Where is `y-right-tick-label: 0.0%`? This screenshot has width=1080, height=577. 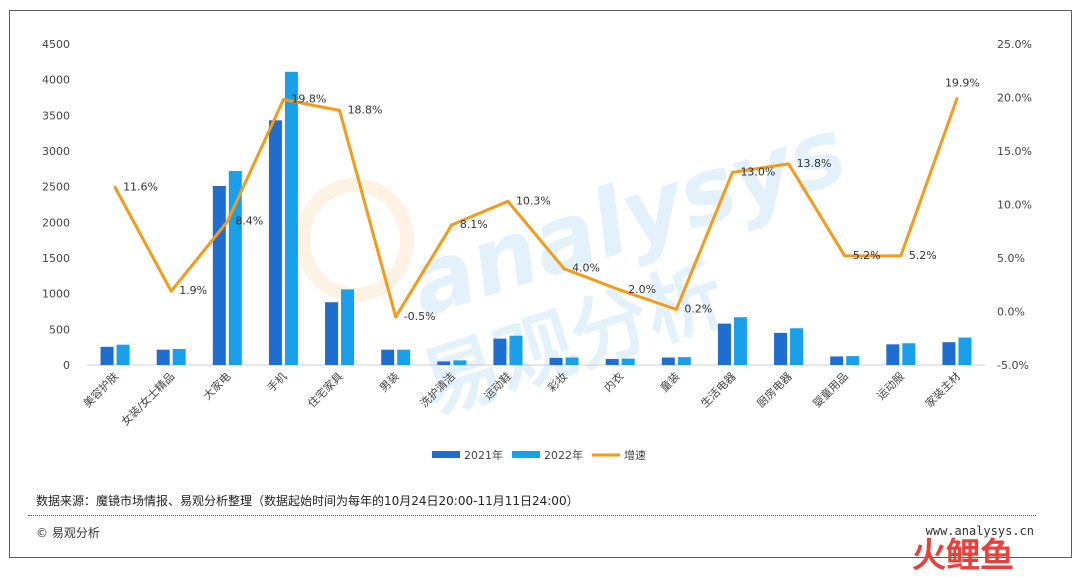
y-right-tick-label: 0.0% is located at coordinates (1011, 312).